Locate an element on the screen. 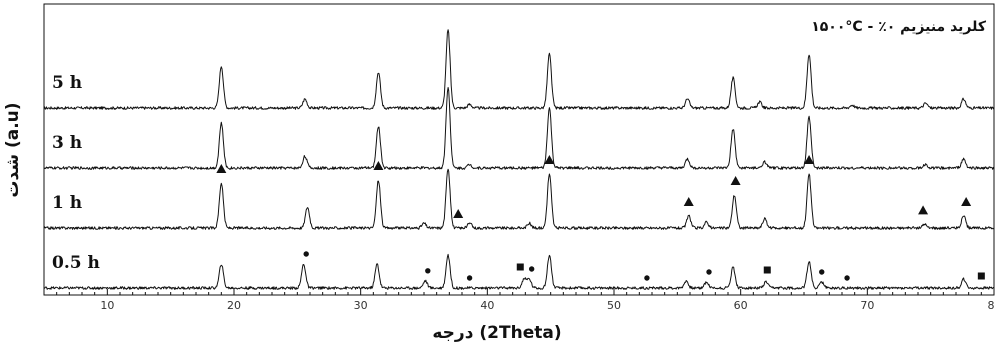  series-trace is located at coordinates (519, 271).